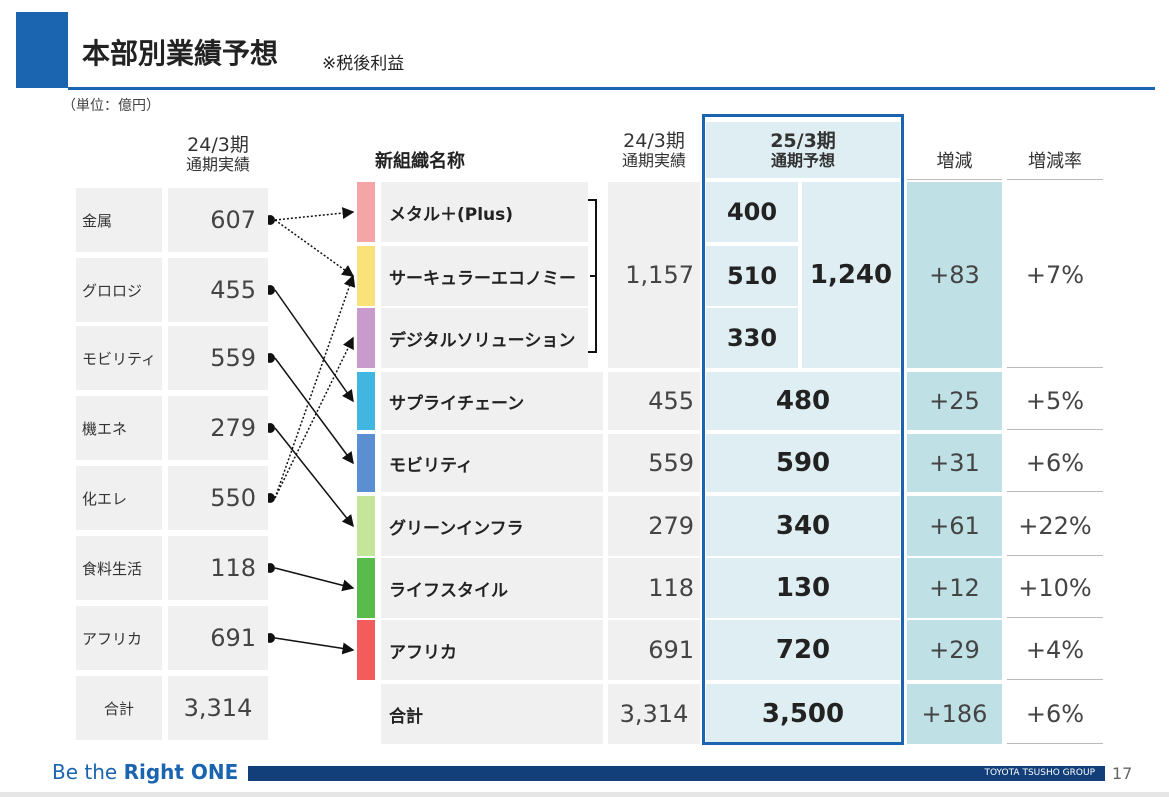  I want to click on forecast-header-line: 通期予想, so click(802, 160).